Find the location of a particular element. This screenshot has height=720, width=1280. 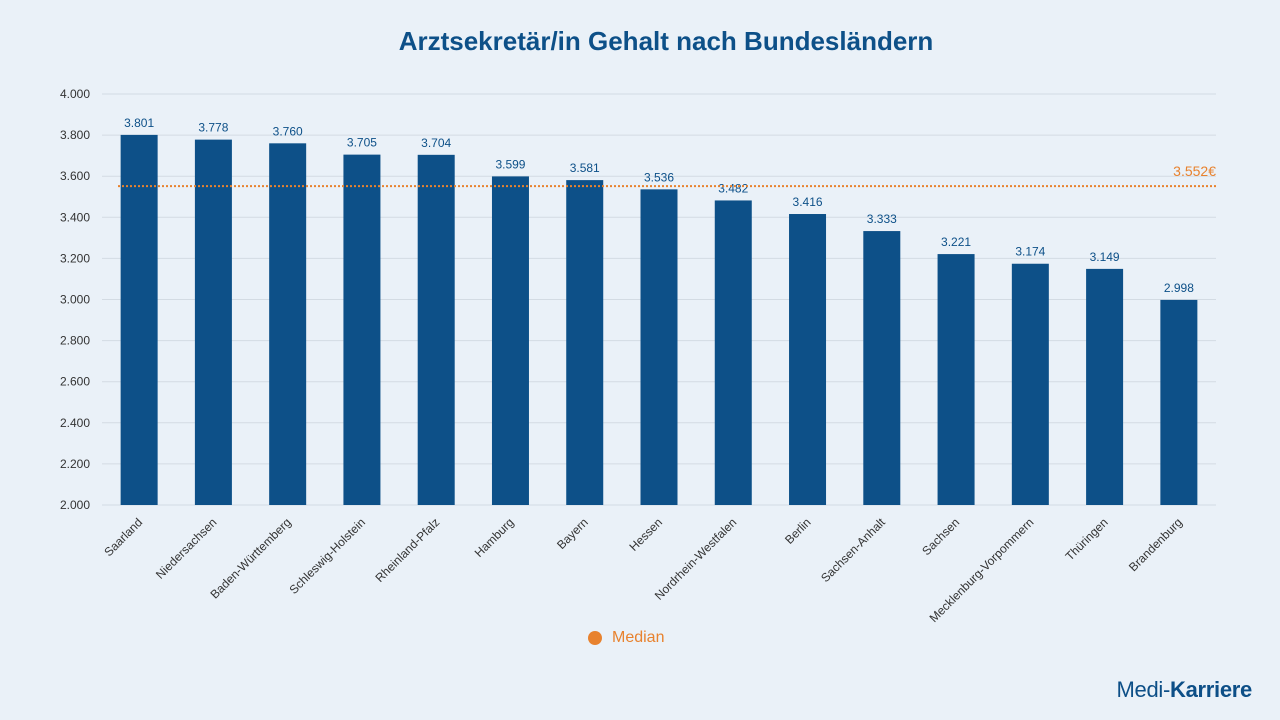

bar-value-label: 3.778 is located at coordinates (213, 128).